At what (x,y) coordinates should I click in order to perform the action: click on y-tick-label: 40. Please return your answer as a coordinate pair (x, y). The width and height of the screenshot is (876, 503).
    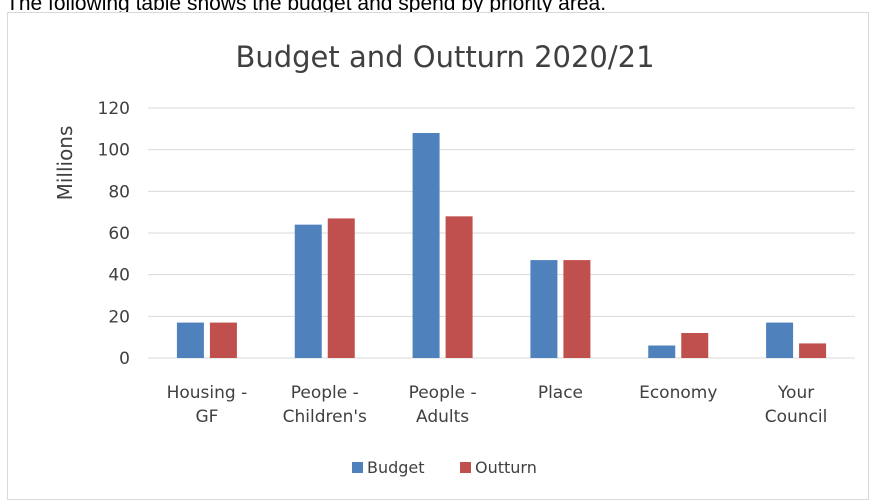
    Looking at the image, I should click on (119, 276).